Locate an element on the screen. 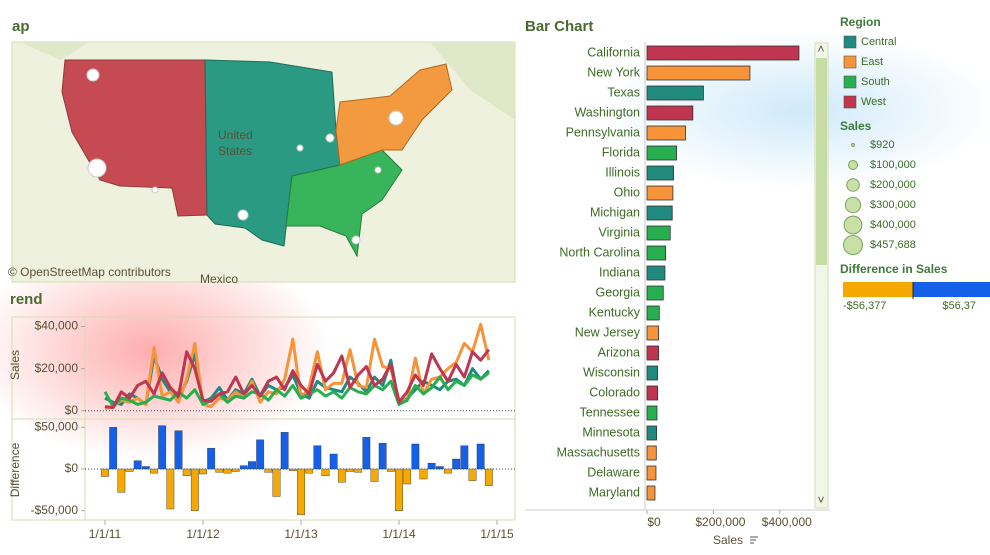  x-tick-label: 1/1/15 is located at coordinates (497, 534).